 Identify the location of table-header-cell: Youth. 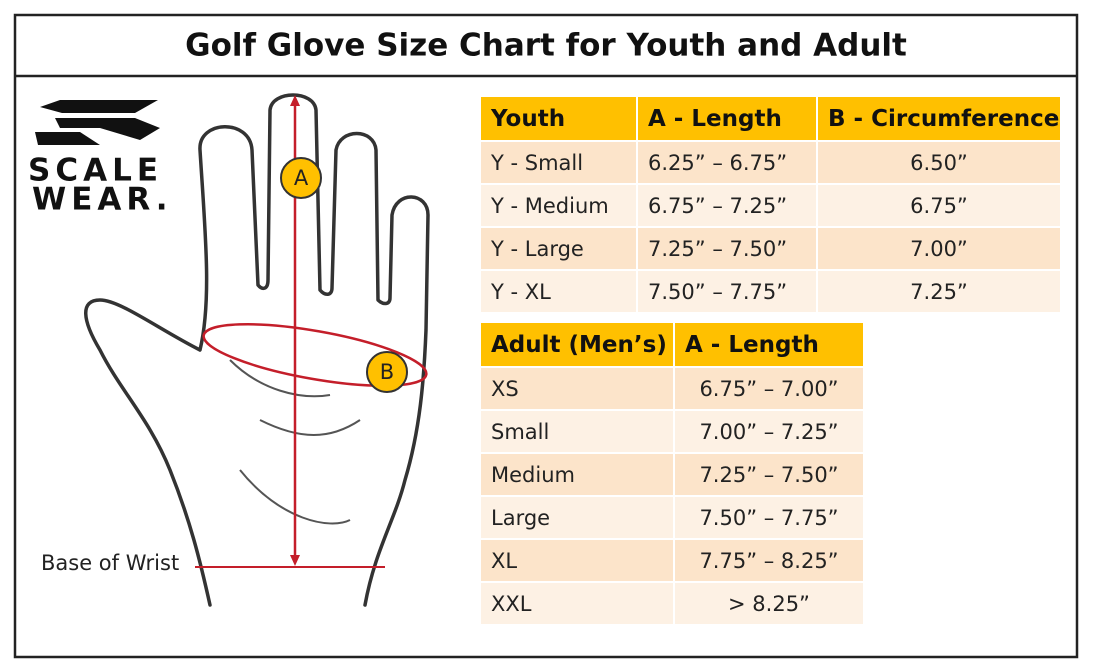
(558, 118).